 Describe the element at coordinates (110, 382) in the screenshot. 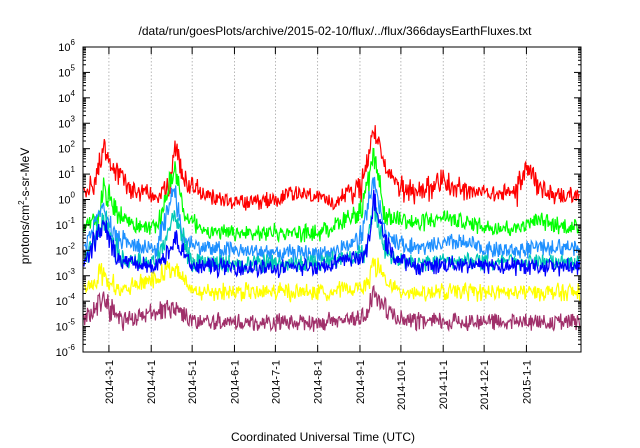

I see `x-tick-label: 2014-3-1` at that location.